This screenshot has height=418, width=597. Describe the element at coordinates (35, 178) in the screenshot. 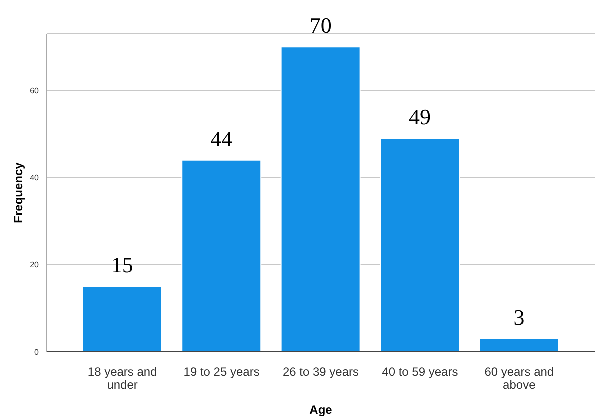

I see `y-tick-label: 40` at that location.